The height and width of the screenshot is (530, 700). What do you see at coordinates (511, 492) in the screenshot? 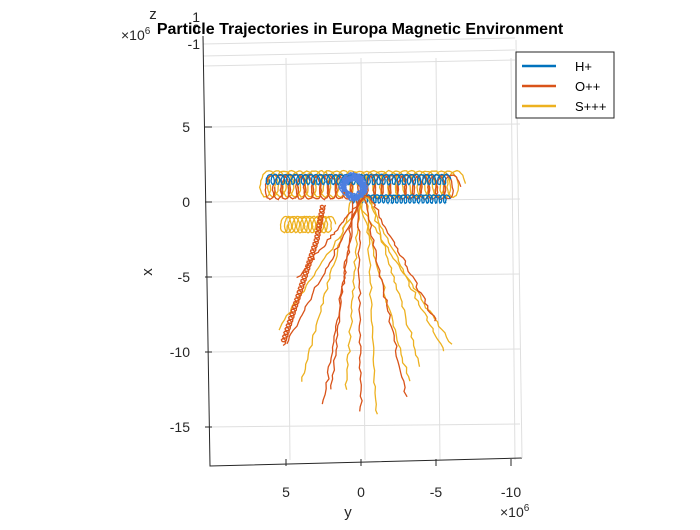
I see `y-tick-label: -10` at bounding box center [511, 492].